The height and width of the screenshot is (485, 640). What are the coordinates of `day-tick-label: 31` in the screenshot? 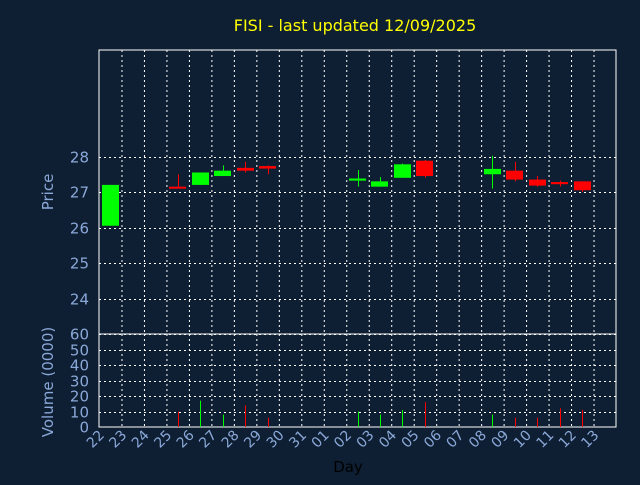 It's located at (298, 440).